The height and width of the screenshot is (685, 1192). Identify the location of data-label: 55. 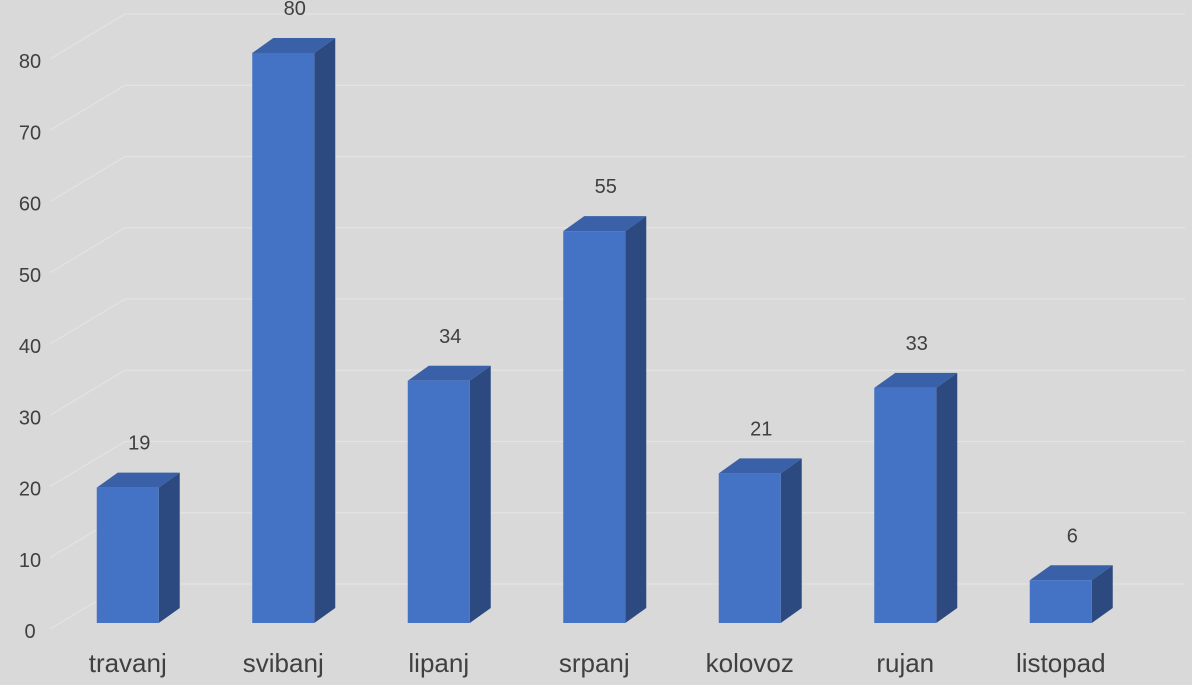
(606, 187).